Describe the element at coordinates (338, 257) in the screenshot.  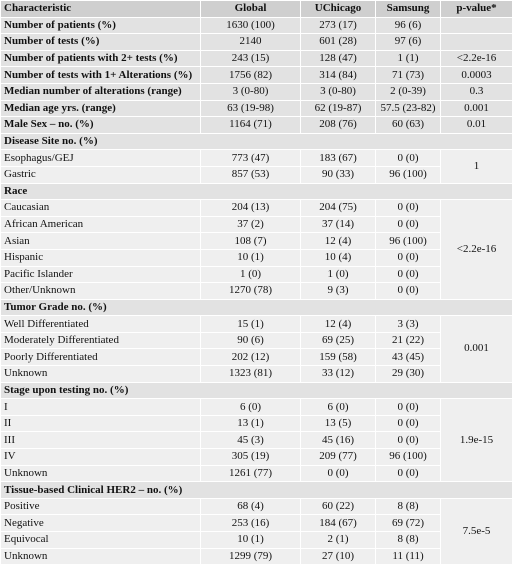
I see `value-cell: 10 (4)` at that location.